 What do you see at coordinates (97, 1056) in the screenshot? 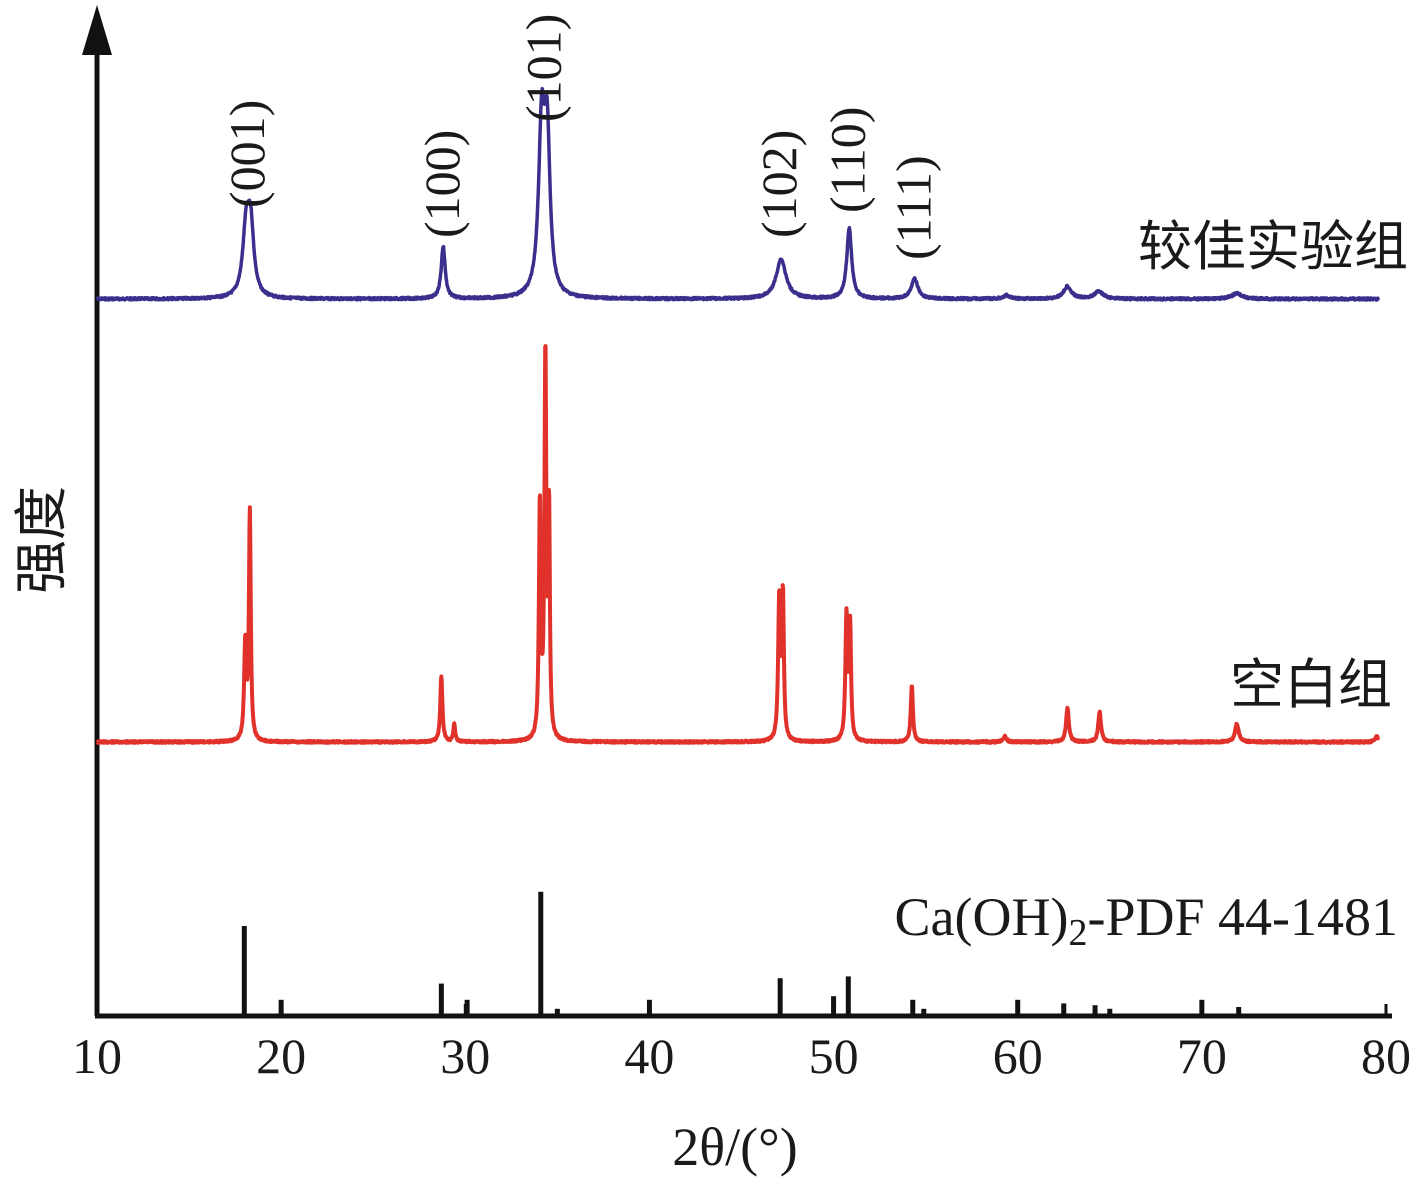
I see `x-tick-label: 10` at bounding box center [97, 1056].